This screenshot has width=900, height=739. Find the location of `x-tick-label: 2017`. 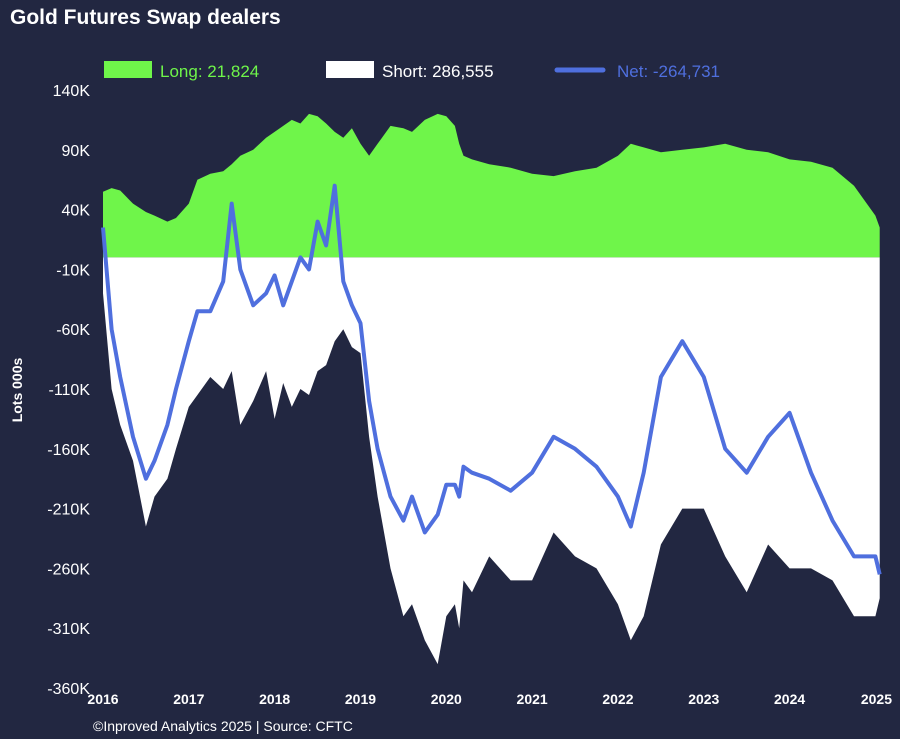

x-tick-label: 2017 is located at coordinates (188, 699).